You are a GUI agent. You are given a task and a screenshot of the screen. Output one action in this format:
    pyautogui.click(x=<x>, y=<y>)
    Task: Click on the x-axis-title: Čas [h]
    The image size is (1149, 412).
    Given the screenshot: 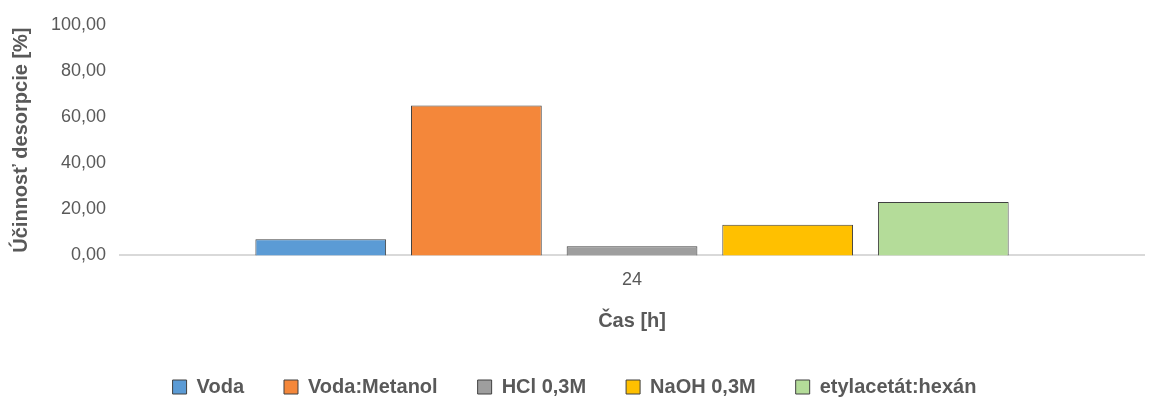 What is the action you would take?
    pyautogui.click(x=632, y=319)
    